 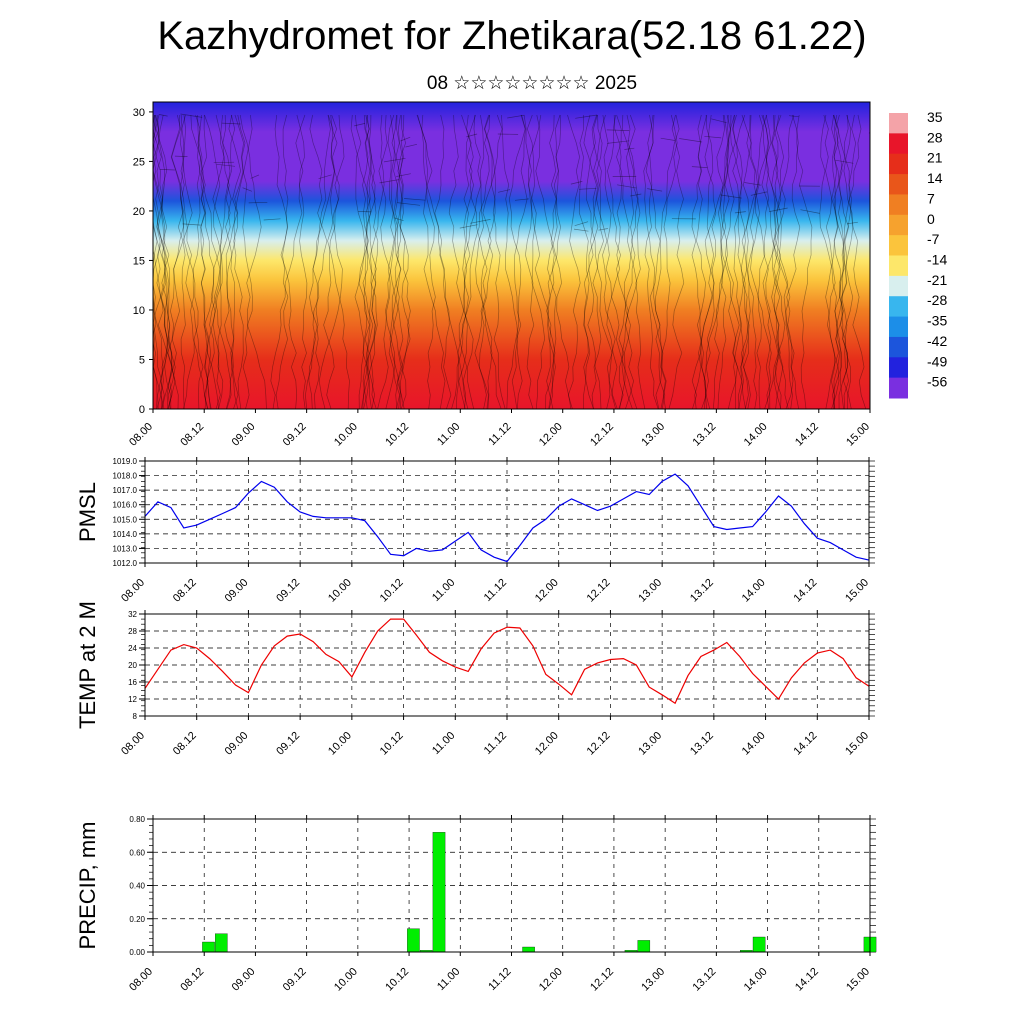 What do you see at coordinates (931, 219) in the screenshot?
I see `colorbar-label: 0` at bounding box center [931, 219].